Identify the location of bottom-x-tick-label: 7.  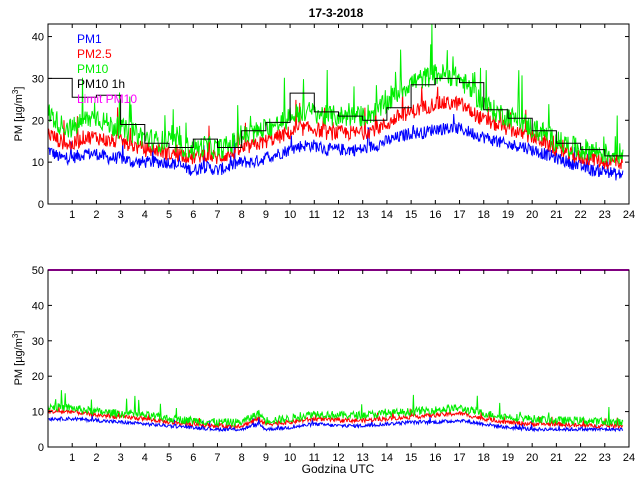
(217, 458).